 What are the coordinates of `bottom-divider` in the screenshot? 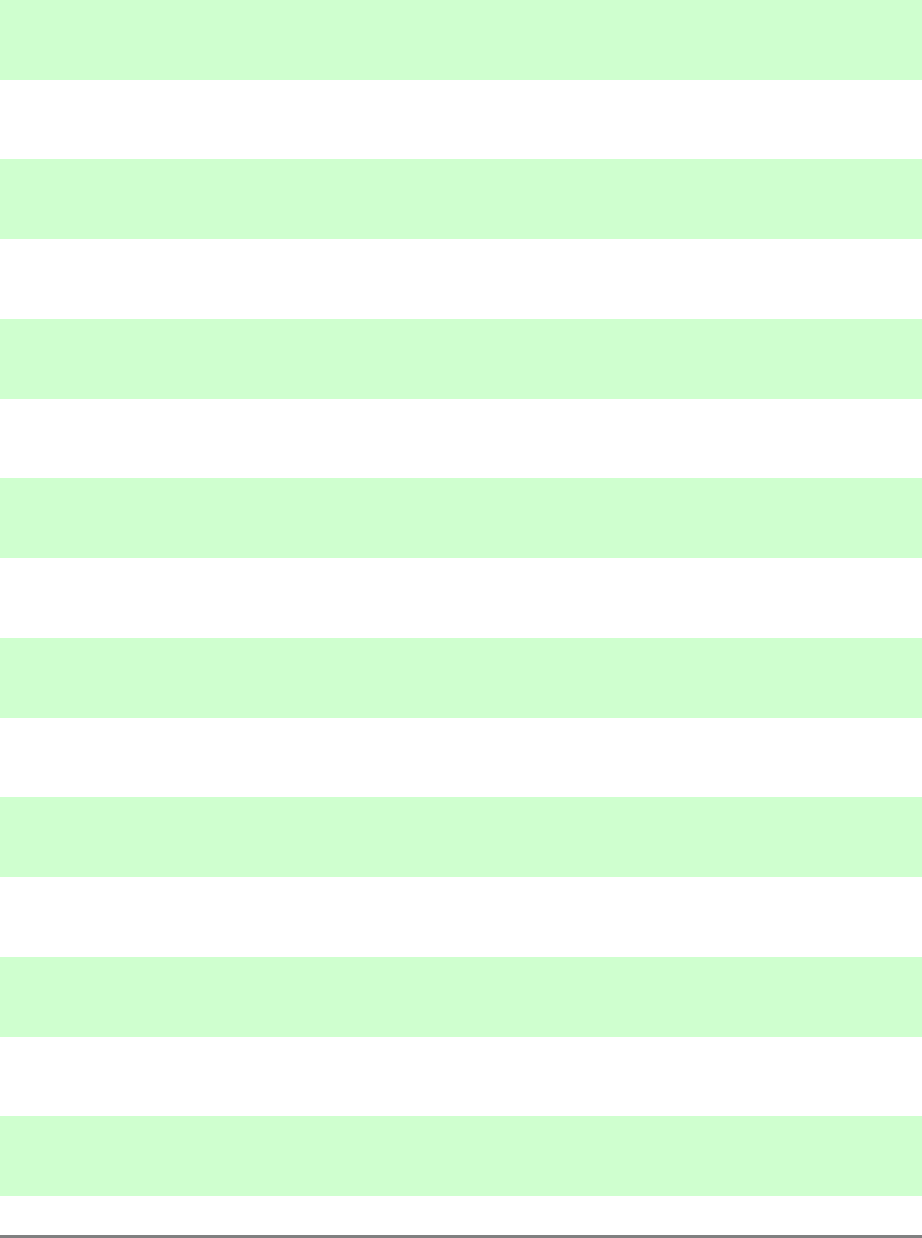 It's located at (461, 1236).